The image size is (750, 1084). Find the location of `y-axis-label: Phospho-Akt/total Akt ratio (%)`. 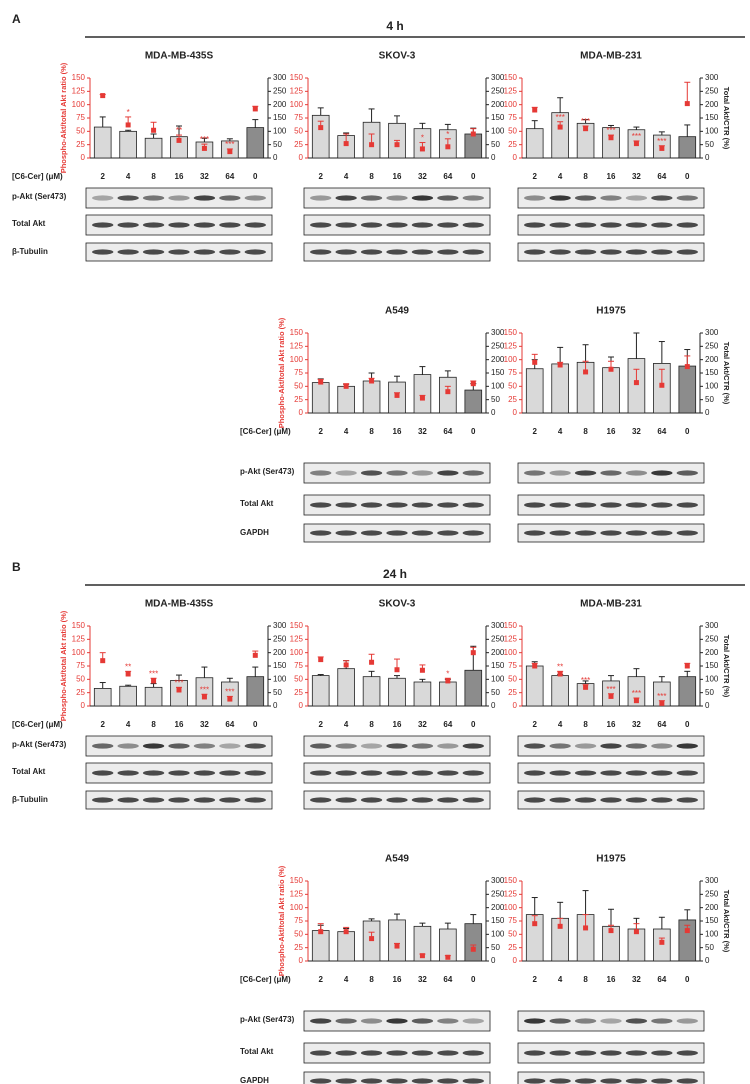

y-axis-label: Phospho-Akt/total Akt ratio (%) is located at coordinates (63, 117).